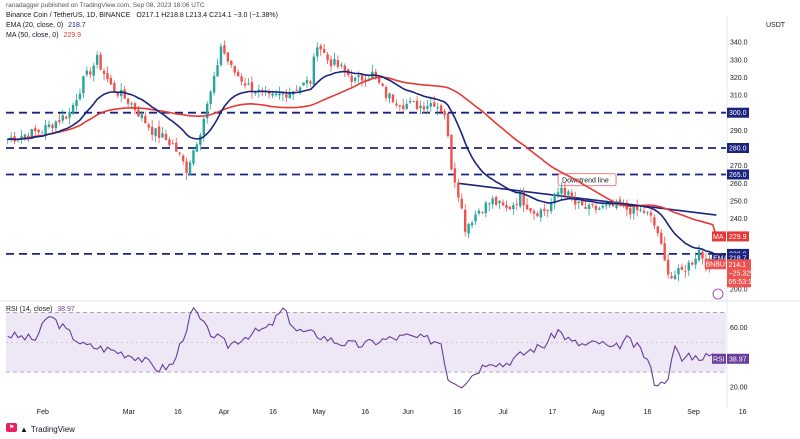 Image resolution: width=800 pixels, height=439 pixels. Describe the element at coordinates (587, 194) in the screenshot. I see `trend-line-group: Downtrend line` at that location.